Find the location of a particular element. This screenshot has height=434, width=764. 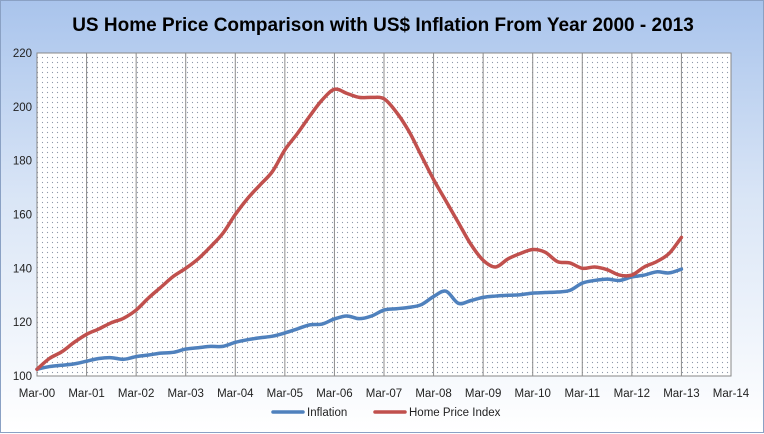

y-tick-label: 120 is located at coordinates (22, 323).